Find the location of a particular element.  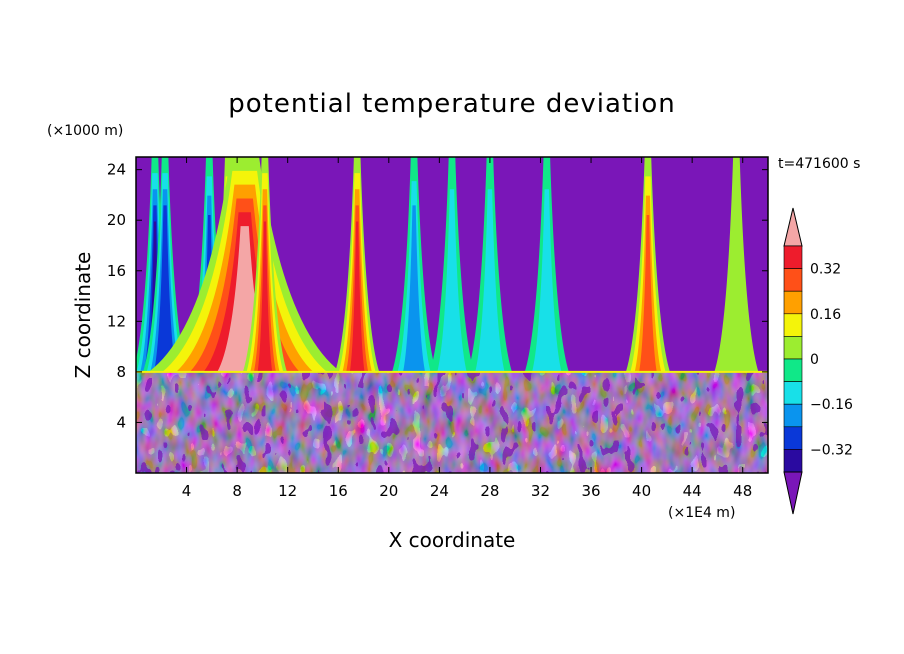

x-units-label: (×1E4 m) is located at coordinates (701, 513).